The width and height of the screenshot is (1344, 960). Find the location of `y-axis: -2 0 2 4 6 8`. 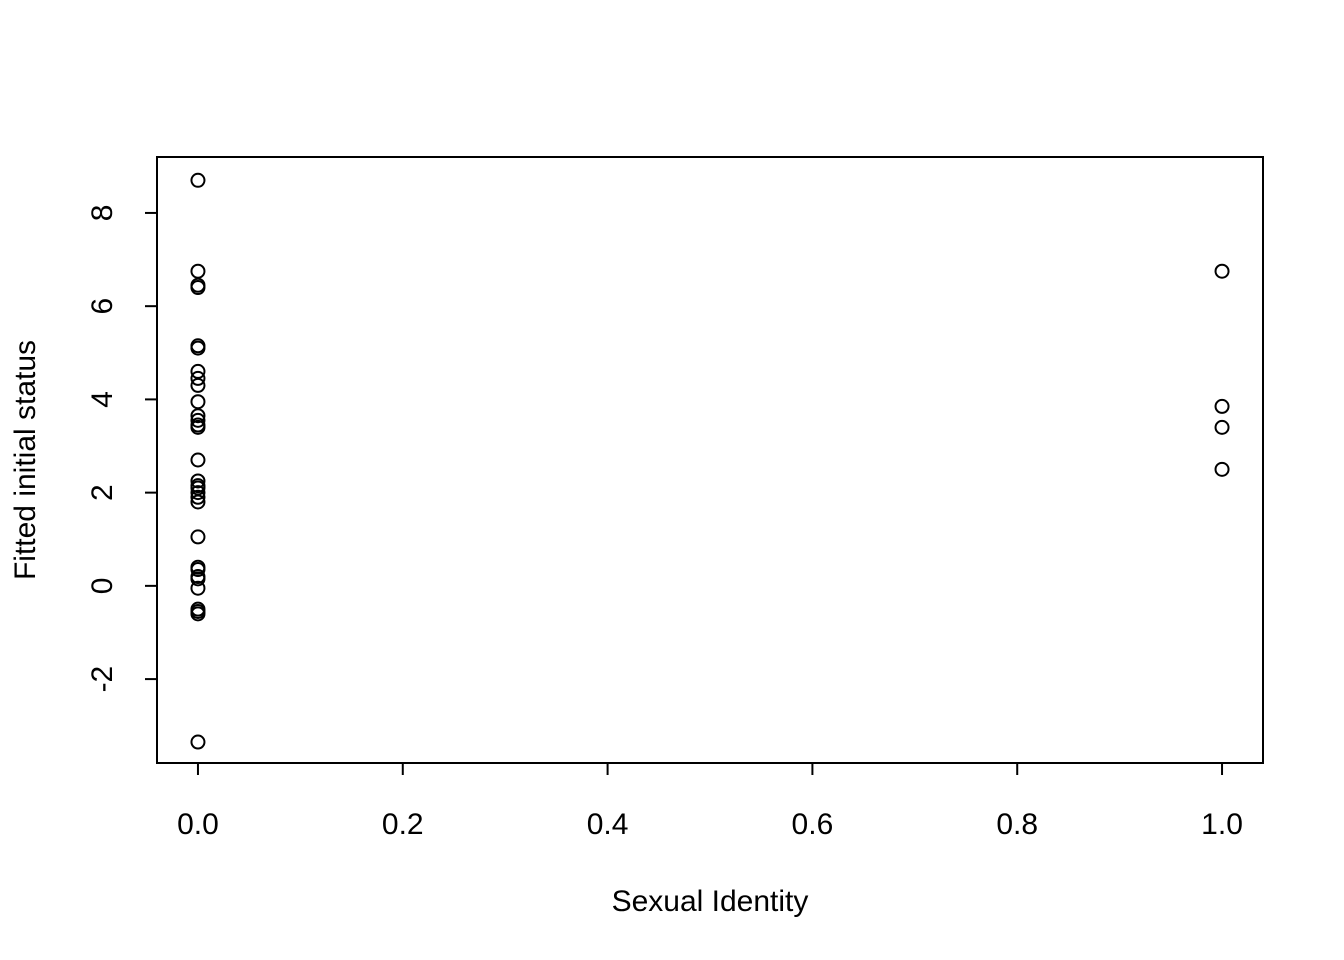

y-axis: -2 0 2 4 6 8 is located at coordinates (122, 449).